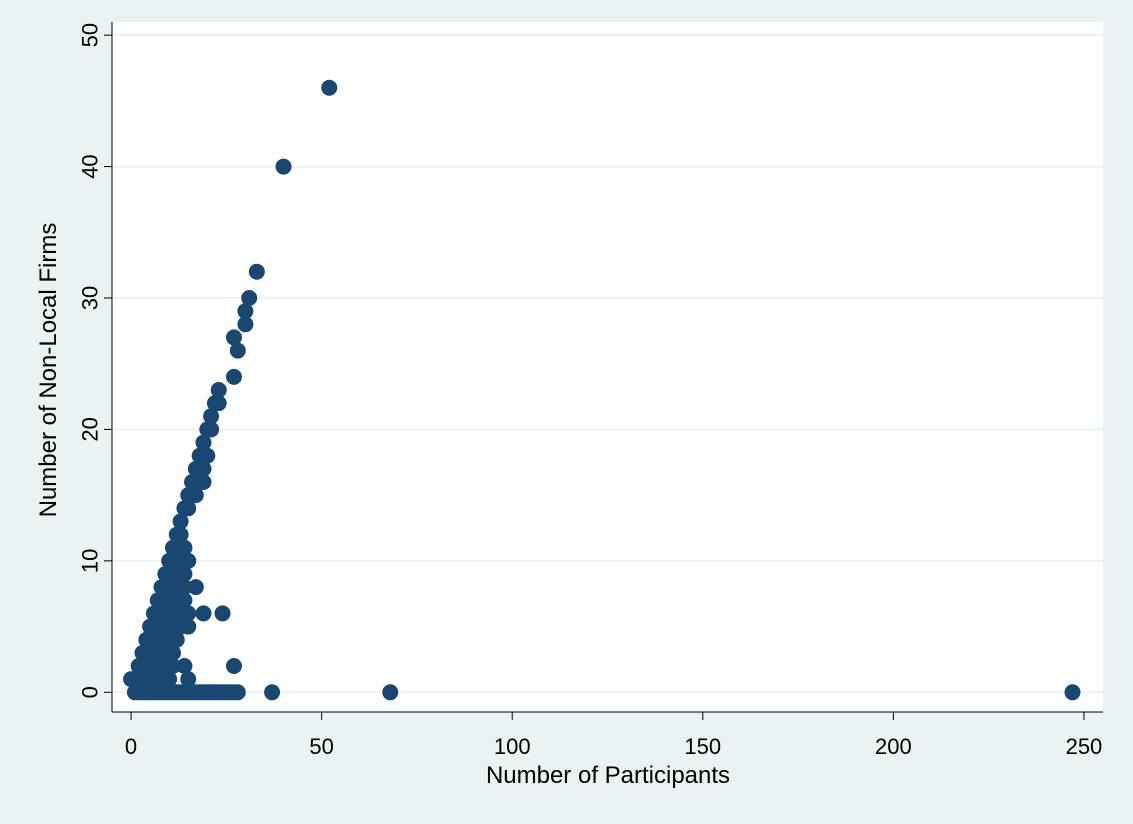 The image size is (1133, 824). I want to click on x-tick-label: 100, so click(512, 746).